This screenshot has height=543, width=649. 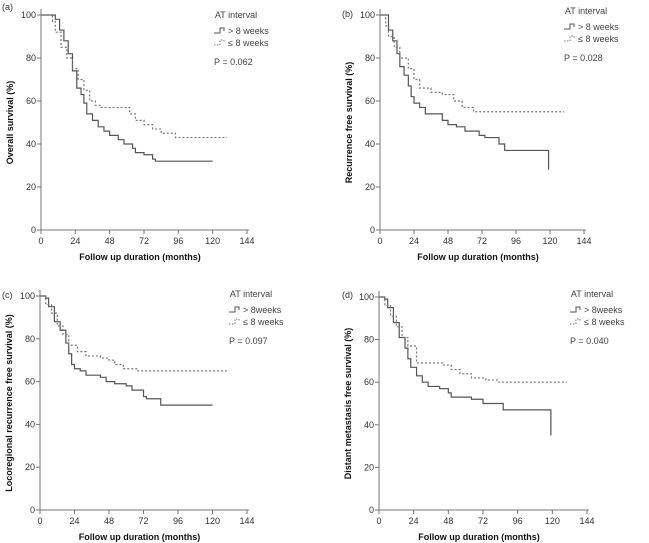 I want to click on p-value: P = 0.097, so click(x=248, y=341).